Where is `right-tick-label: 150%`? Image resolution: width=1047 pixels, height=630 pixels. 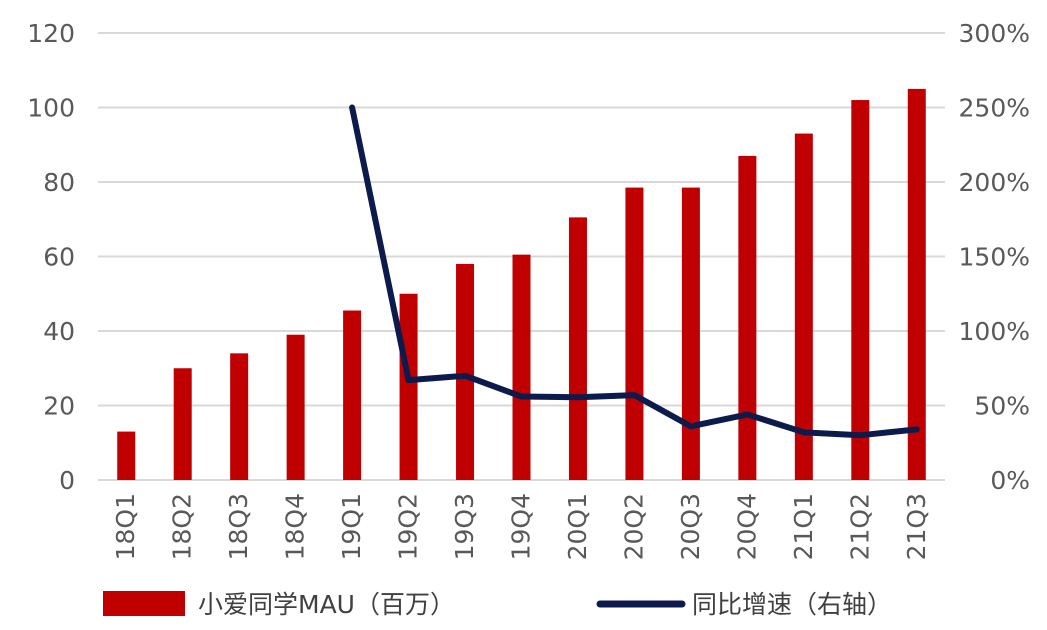
right-tick-label: 150% is located at coordinates (994, 257).